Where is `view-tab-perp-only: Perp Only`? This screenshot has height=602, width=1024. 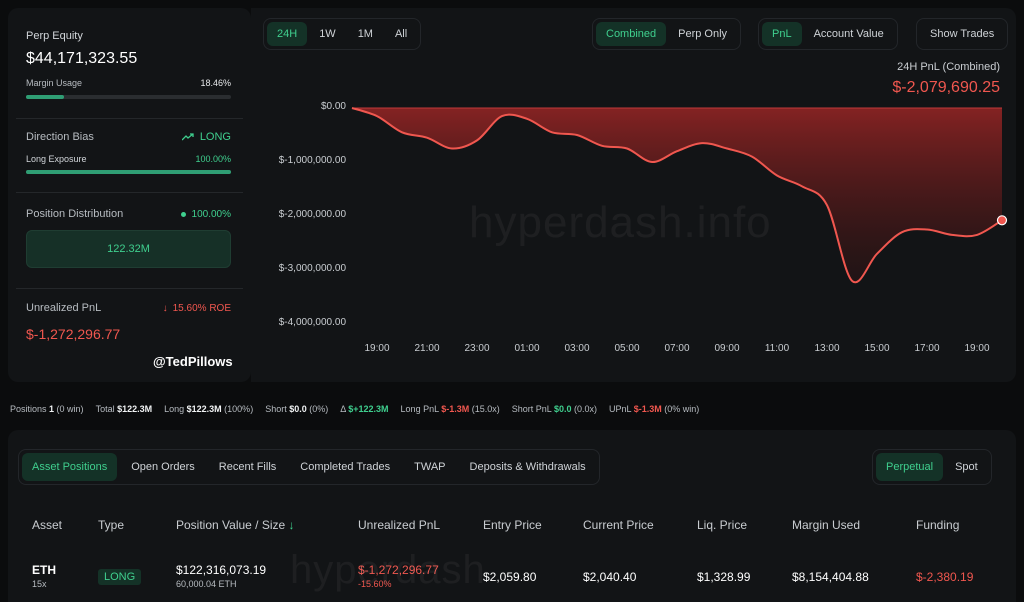
view-tab-perp-only: Perp Only is located at coordinates (703, 34).